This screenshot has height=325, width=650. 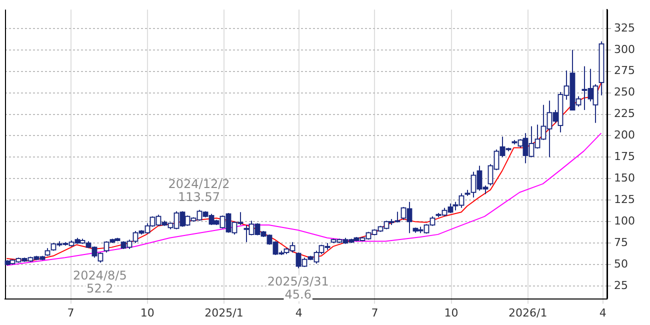 I want to click on y-tick-label: 225, so click(x=625, y=113).